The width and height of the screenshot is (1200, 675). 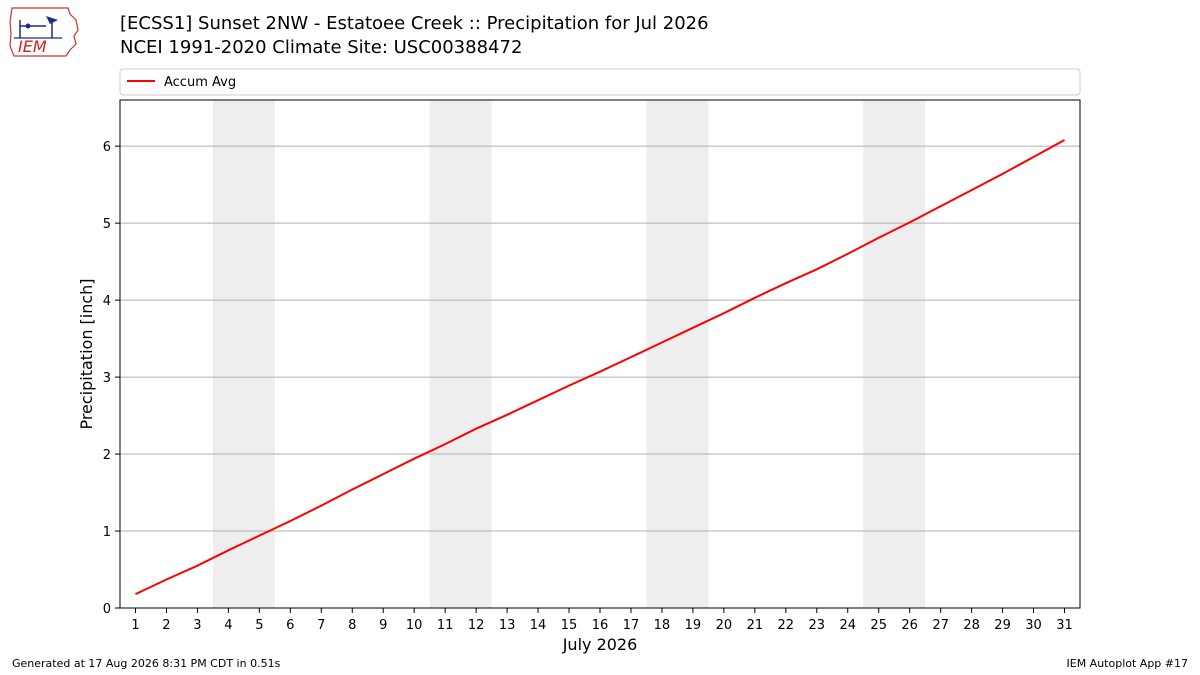 I want to click on x-tick-label-18: 18, so click(x=662, y=625).